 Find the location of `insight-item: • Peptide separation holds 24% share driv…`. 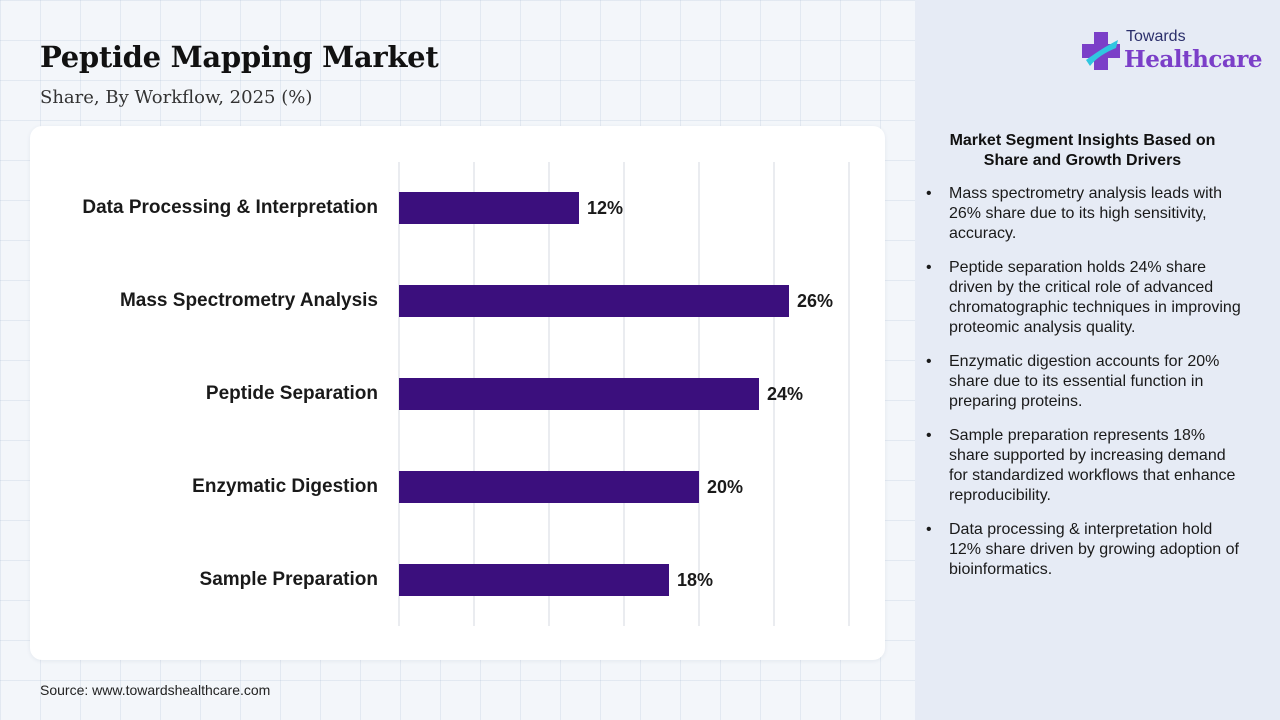

insight-item: • Peptide separation holds 24% share driv… is located at coordinates (1084, 298).